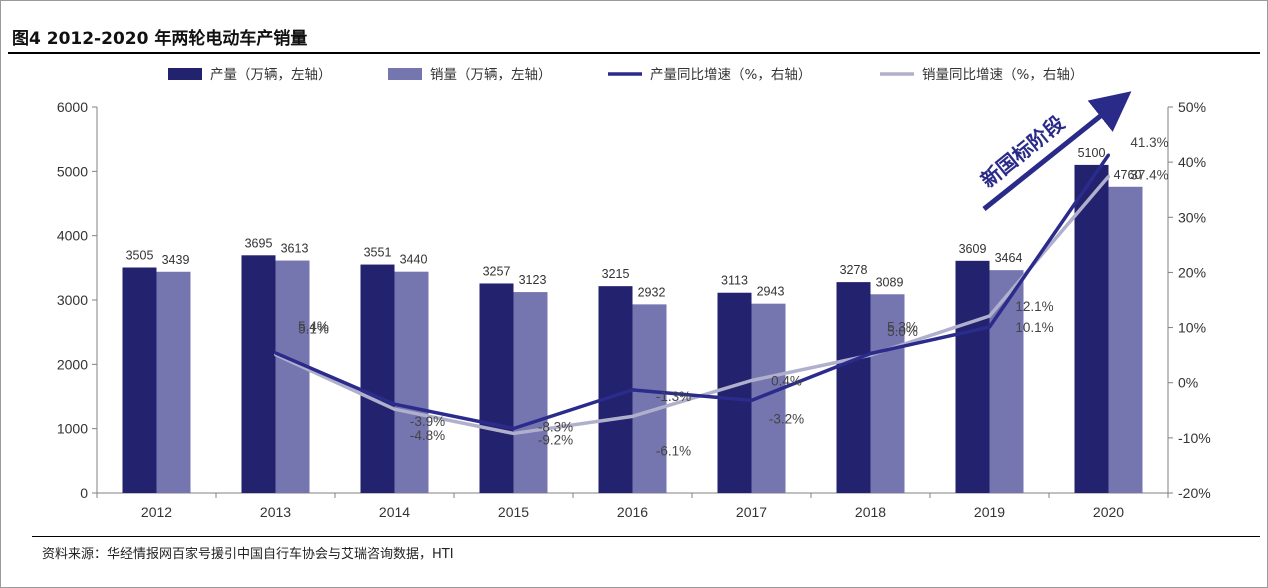 The image size is (1268, 588). Describe the element at coordinates (555, 426) in the screenshot. I see `production-growth-label: -8.3%` at that location.